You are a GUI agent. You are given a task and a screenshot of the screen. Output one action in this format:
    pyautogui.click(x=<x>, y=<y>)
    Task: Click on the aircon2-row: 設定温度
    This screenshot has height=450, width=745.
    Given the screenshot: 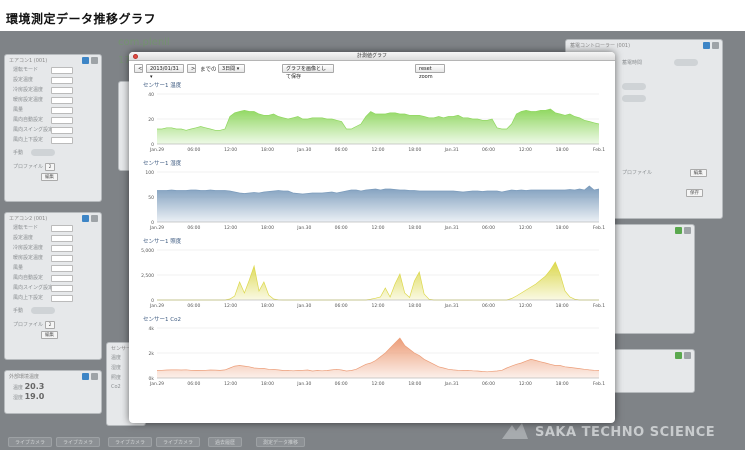 What is the action you would take?
    pyautogui.click(x=53, y=239)
    